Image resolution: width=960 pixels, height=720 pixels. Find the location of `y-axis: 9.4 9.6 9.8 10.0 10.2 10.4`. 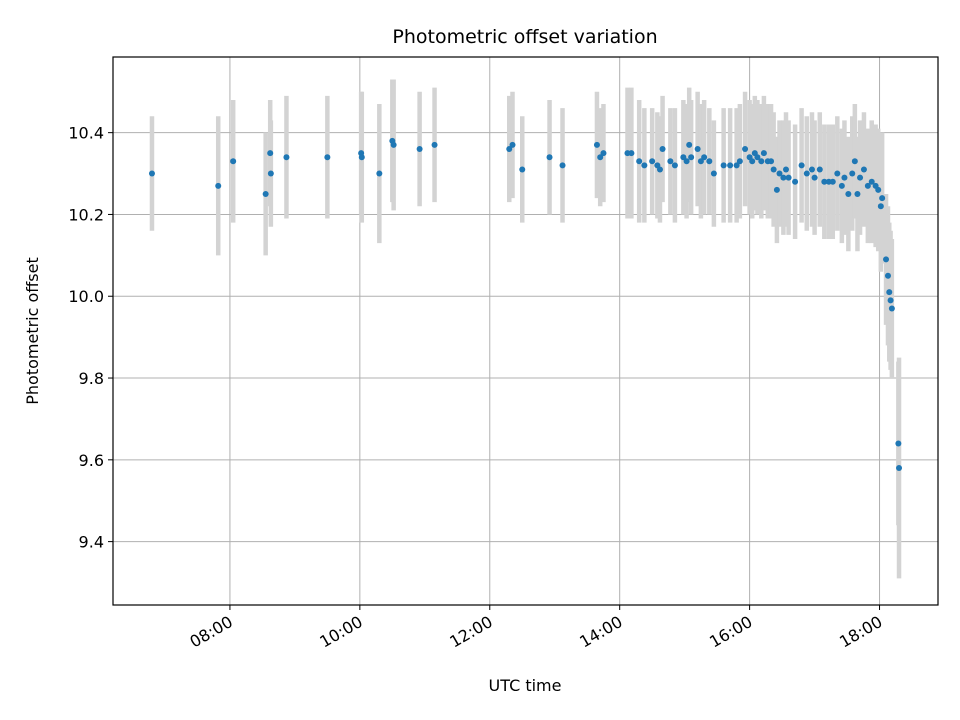

y-axis: 9.4 9.6 9.8 10.0 10.2 10.4 is located at coordinates (90, 338).